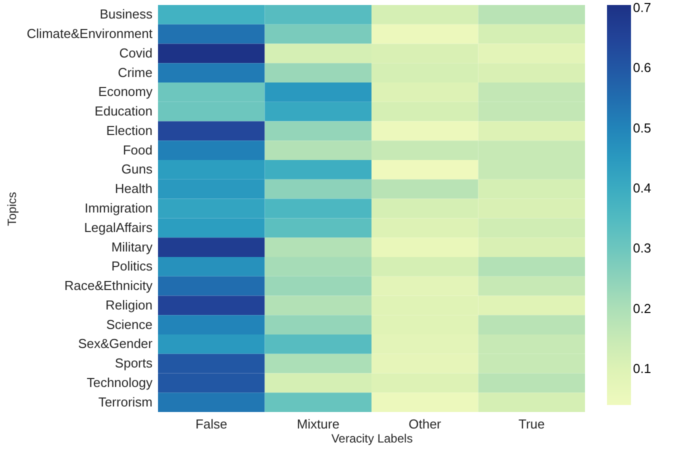 Image resolution: width=699 pixels, height=450 pixels. What do you see at coordinates (132, 246) in the screenshot?
I see `y-tick-label: Military` at bounding box center [132, 246].